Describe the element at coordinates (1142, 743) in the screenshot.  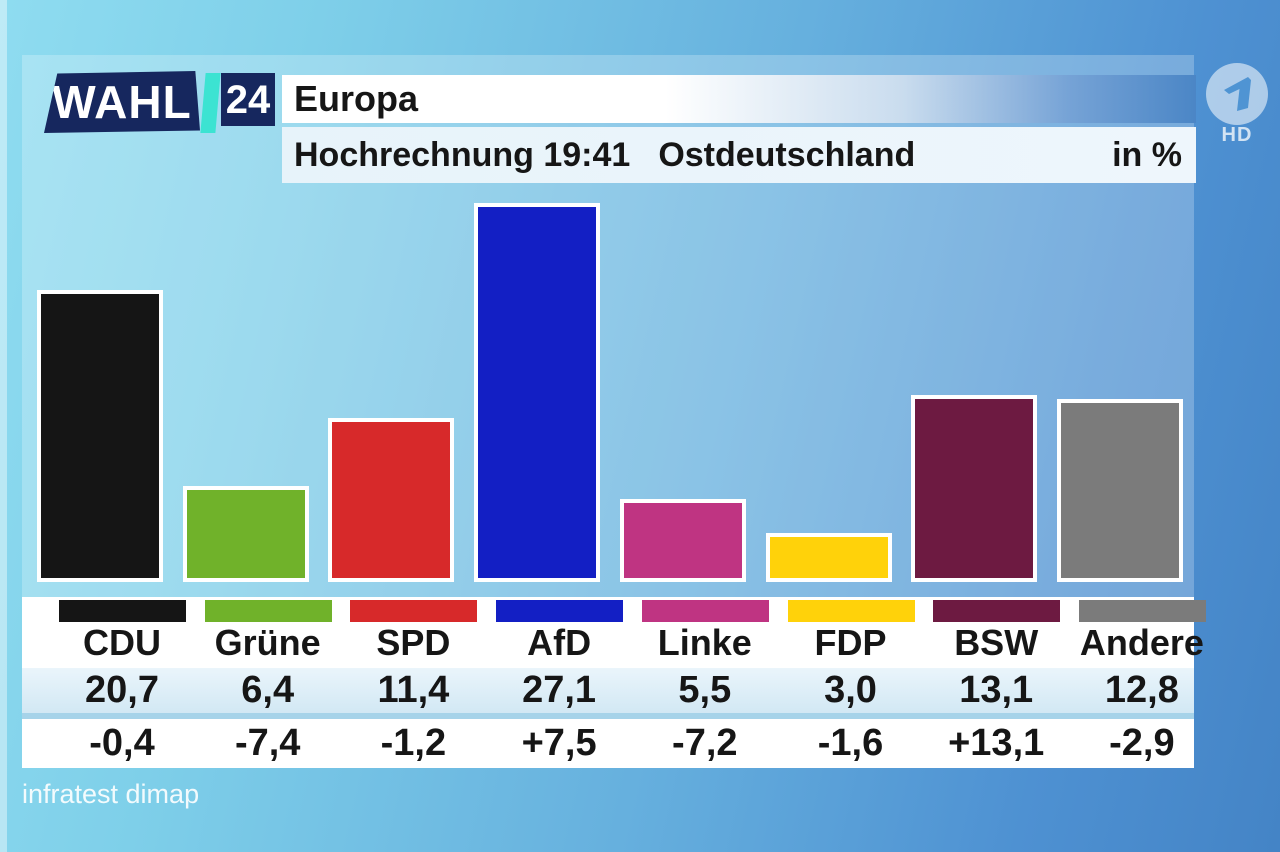
I see `party-change-andere: -2,9` at that location.